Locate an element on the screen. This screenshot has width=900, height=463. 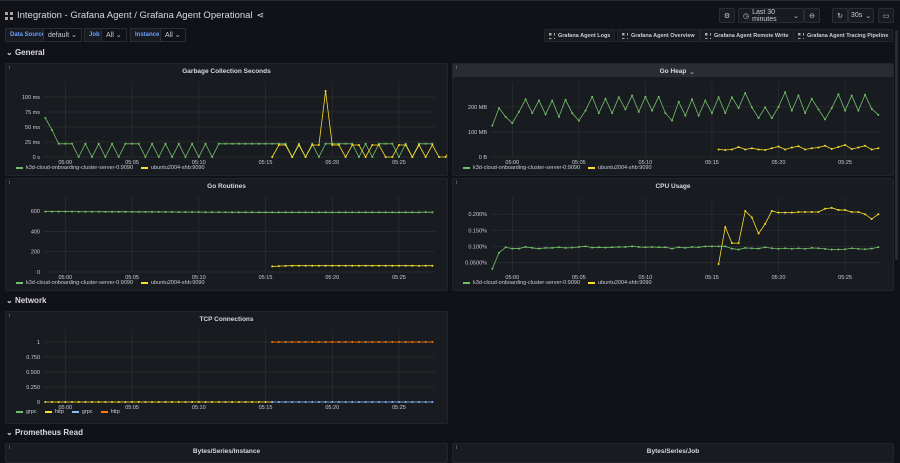
row-prometheus-read: ⌄ Prometheus Read is located at coordinates (44, 432).